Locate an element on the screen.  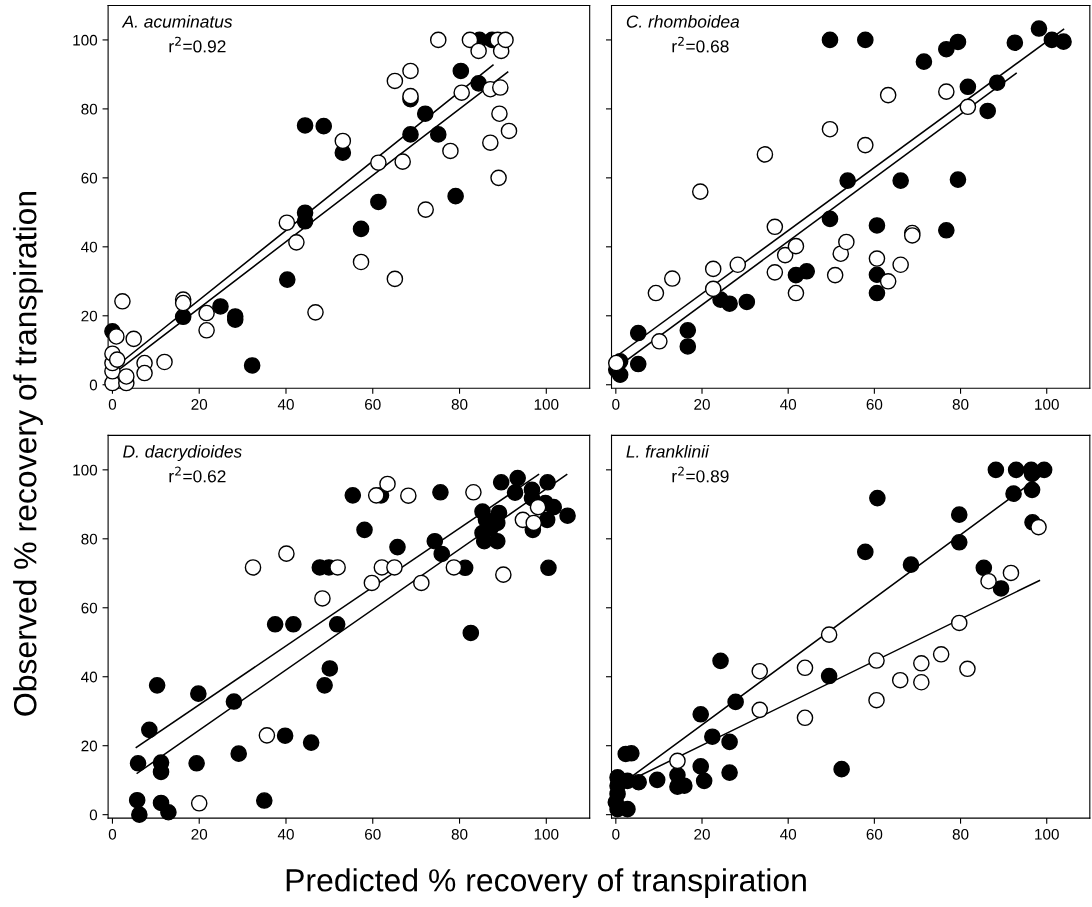
annotation: A. acuminatus is located at coordinates (177, 21).